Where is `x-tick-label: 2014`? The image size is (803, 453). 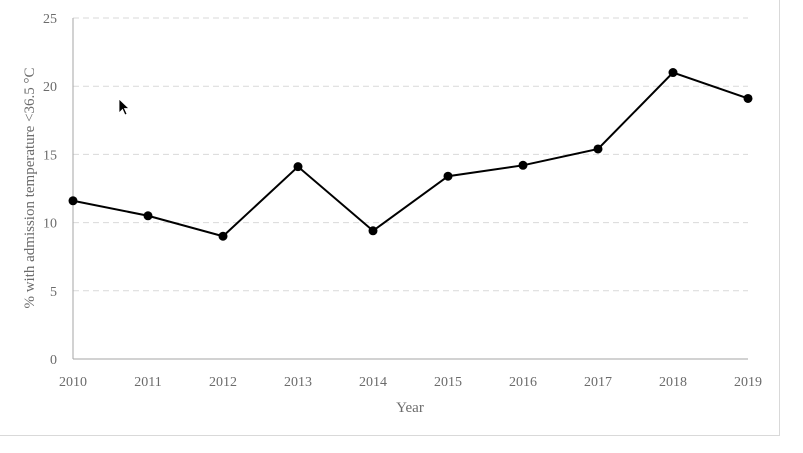
x-tick-label: 2014 is located at coordinates (373, 382).